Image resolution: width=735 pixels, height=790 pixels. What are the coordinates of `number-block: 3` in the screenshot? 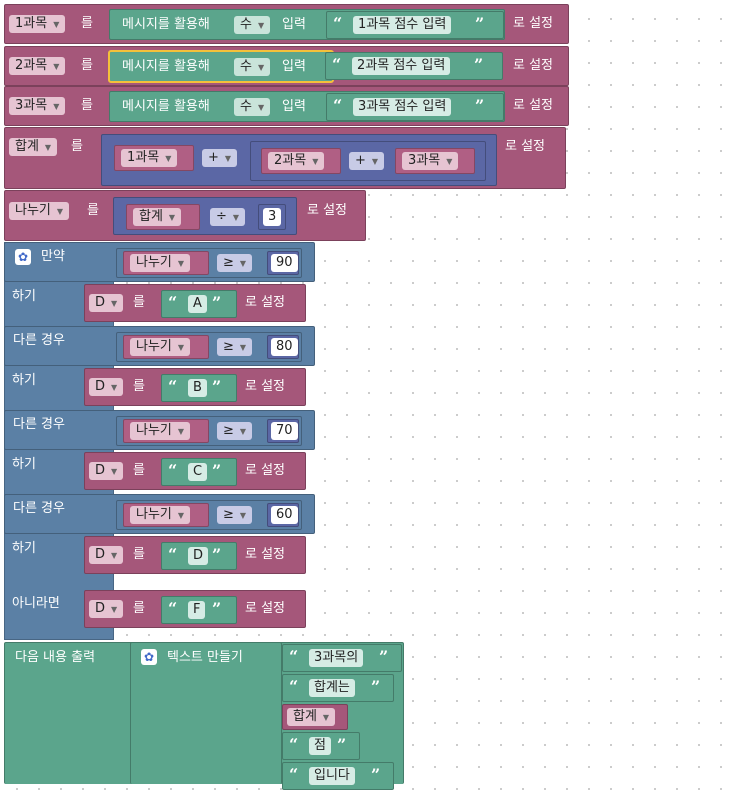 It's located at (272, 217).